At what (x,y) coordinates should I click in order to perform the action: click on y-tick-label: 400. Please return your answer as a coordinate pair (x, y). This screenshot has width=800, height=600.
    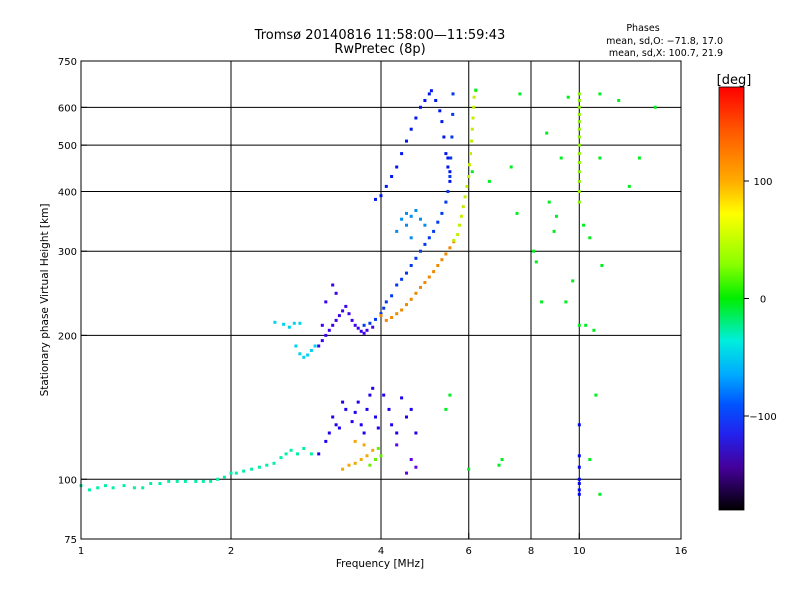
    Looking at the image, I should click on (67, 192).